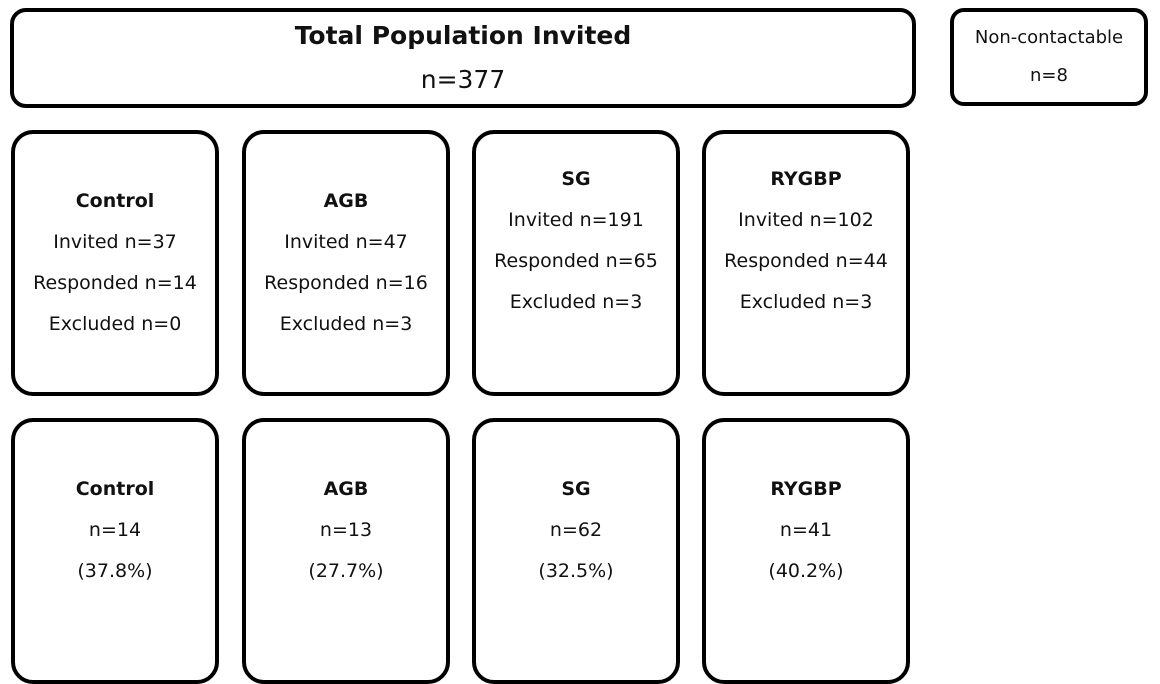 The width and height of the screenshot is (1160, 684). Describe the element at coordinates (463, 35) in the screenshot. I see `total-population-title: Total Population Invited` at that location.